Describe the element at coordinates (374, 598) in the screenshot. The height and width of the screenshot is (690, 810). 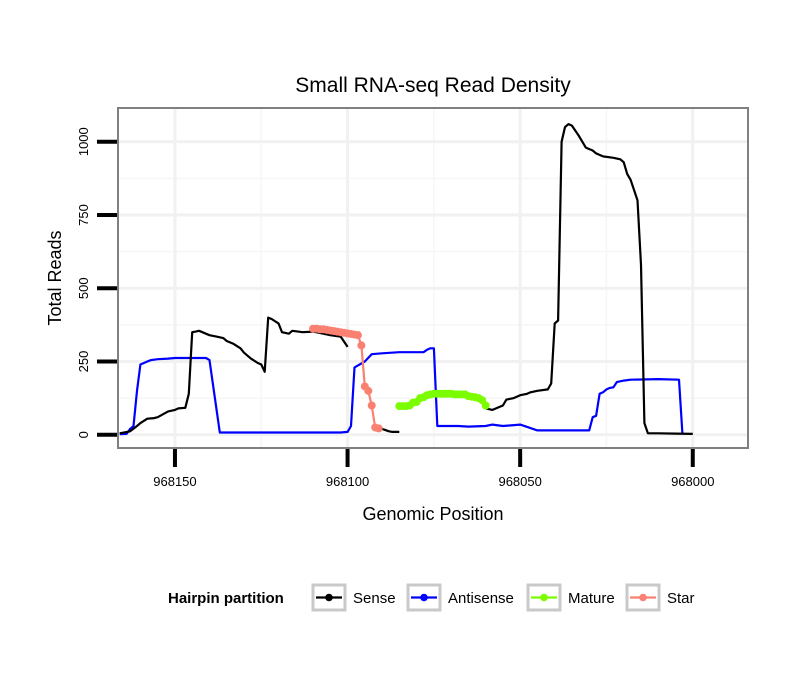
I see `legend-label: Sense` at that location.